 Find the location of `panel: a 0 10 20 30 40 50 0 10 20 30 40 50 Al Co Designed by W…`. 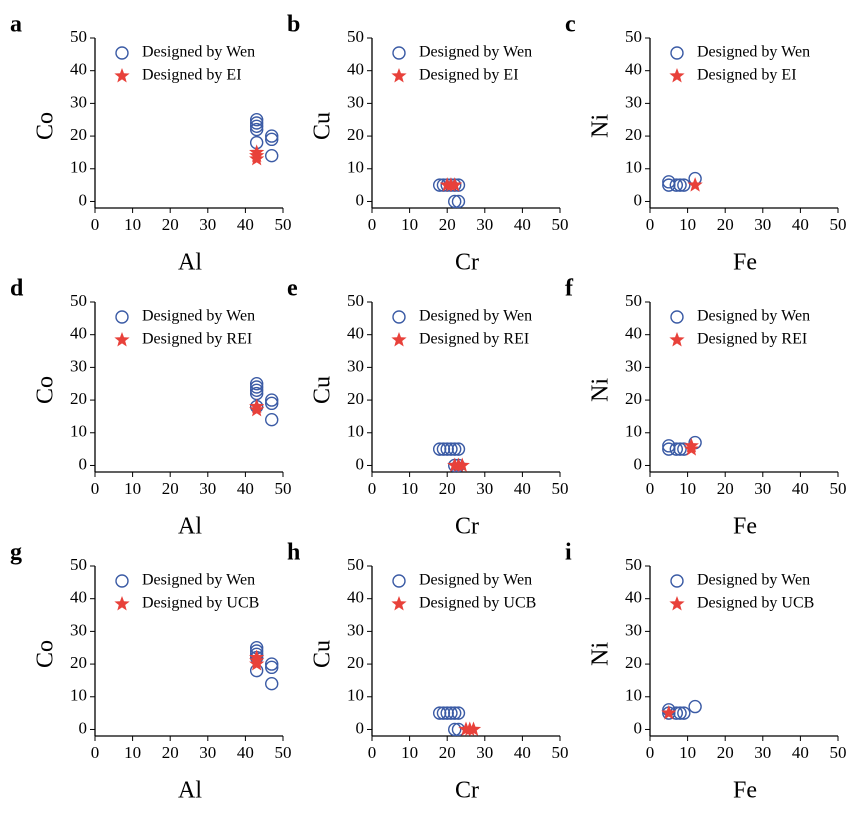

panel: a 0 10 20 30 40 50 0 10 20 30 40 50 Al Co Designed by W… is located at coordinates (151, 144).